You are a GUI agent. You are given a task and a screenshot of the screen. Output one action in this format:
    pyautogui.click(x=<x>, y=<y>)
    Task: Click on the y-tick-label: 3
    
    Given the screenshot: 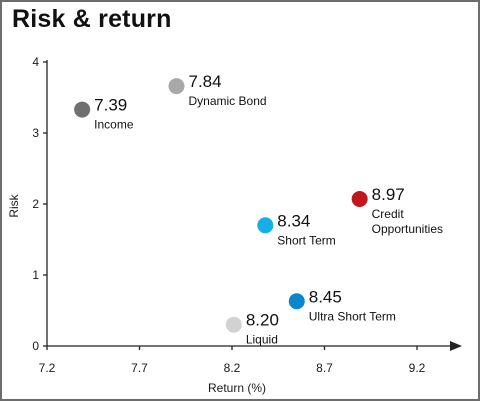 What is the action you would take?
    pyautogui.click(x=35, y=133)
    